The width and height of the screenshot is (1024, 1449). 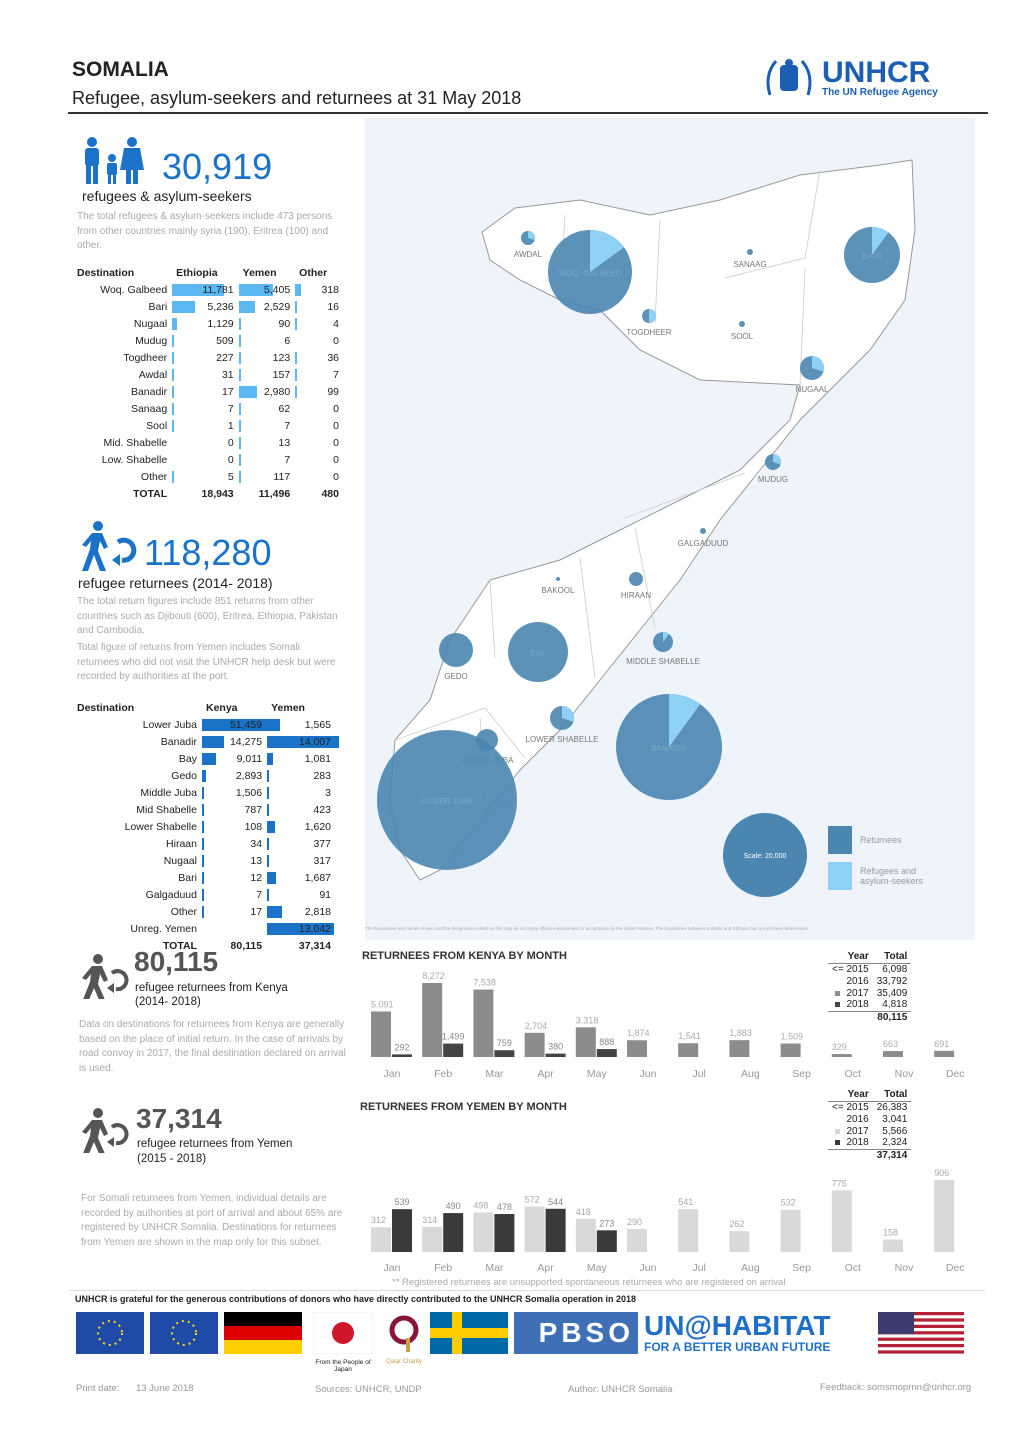 I want to click on bar-2017-Jan, so click(x=381, y=1239).